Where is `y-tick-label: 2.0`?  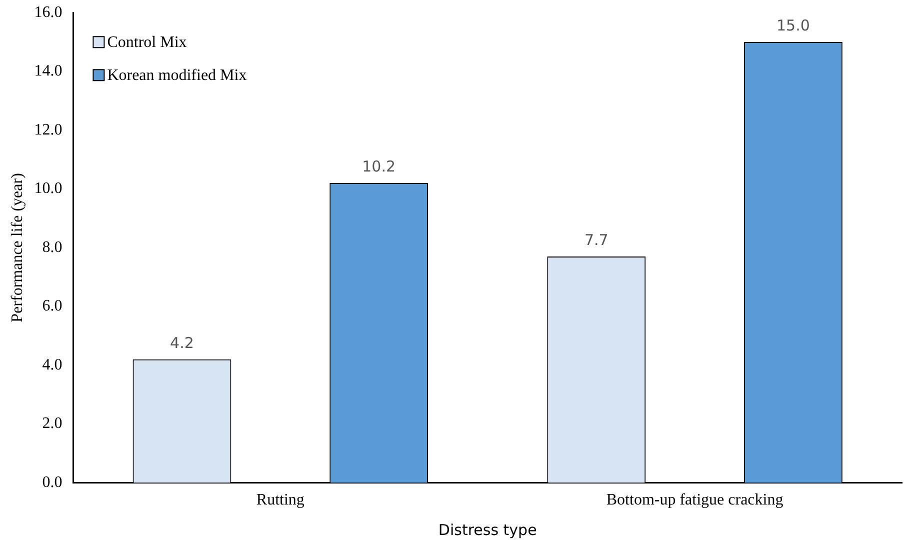
y-tick-label: 2.0 is located at coordinates (52, 423).